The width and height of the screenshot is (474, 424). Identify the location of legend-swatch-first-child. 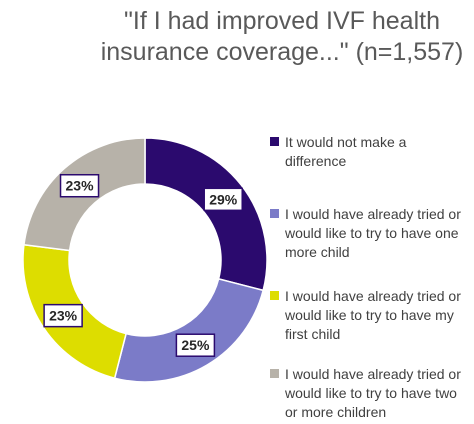
(274, 295).